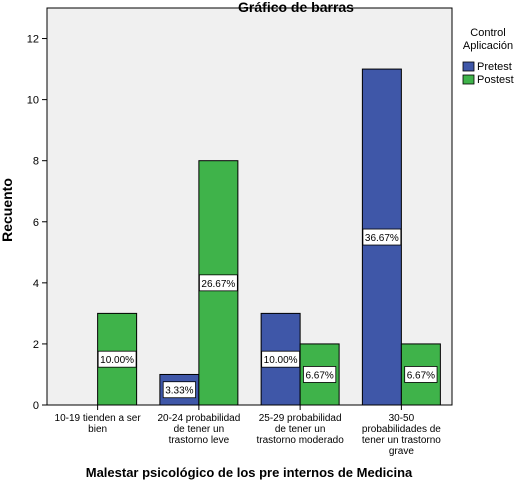 This screenshot has width=520, height=485. I want to click on value-label: 3.33%, so click(179, 391).